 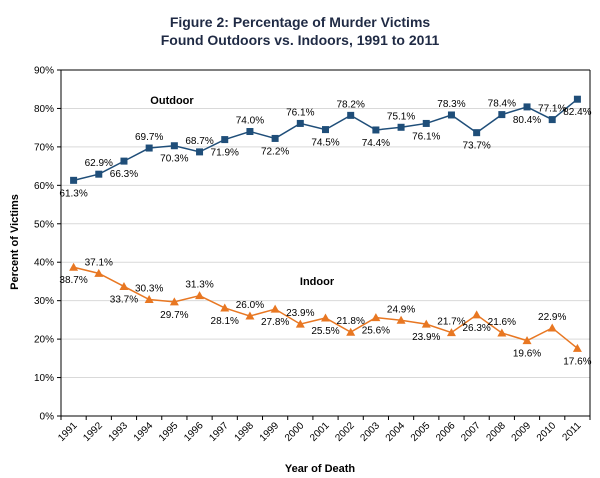 What do you see at coordinates (219, 432) in the screenshot?
I see `x-tick-label: 1997` at bounding box center [219, 432].